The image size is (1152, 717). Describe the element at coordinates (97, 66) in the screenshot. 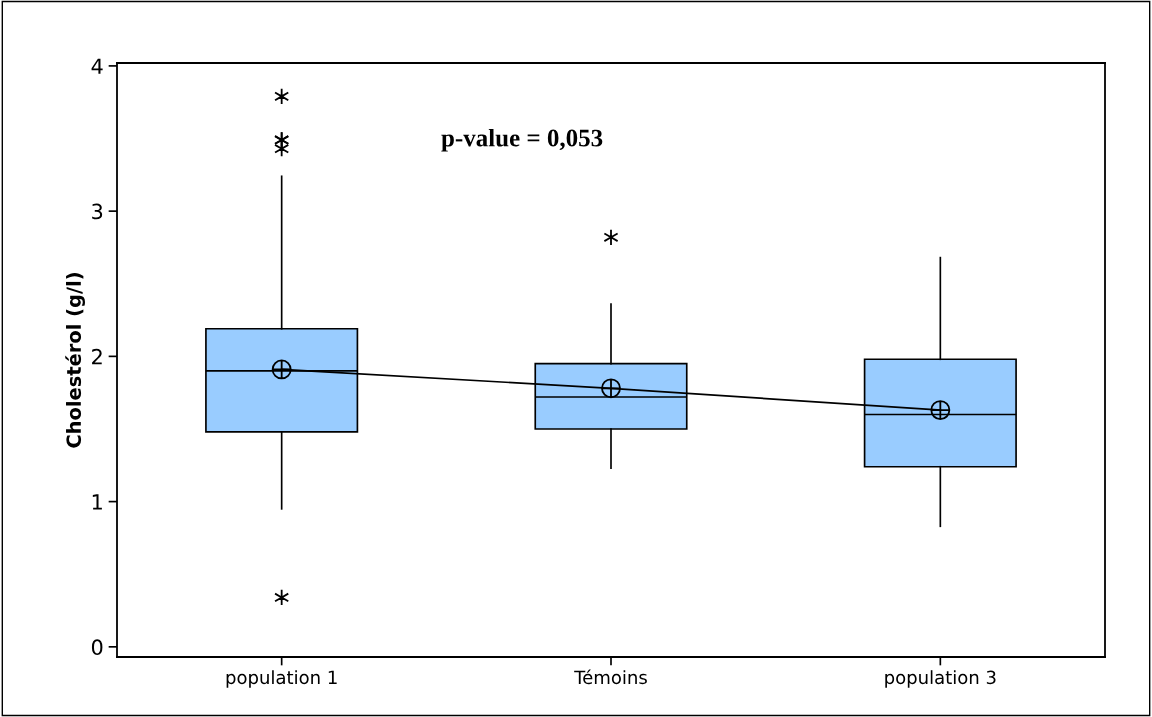

I see `y-tick-label: 4` at that location.